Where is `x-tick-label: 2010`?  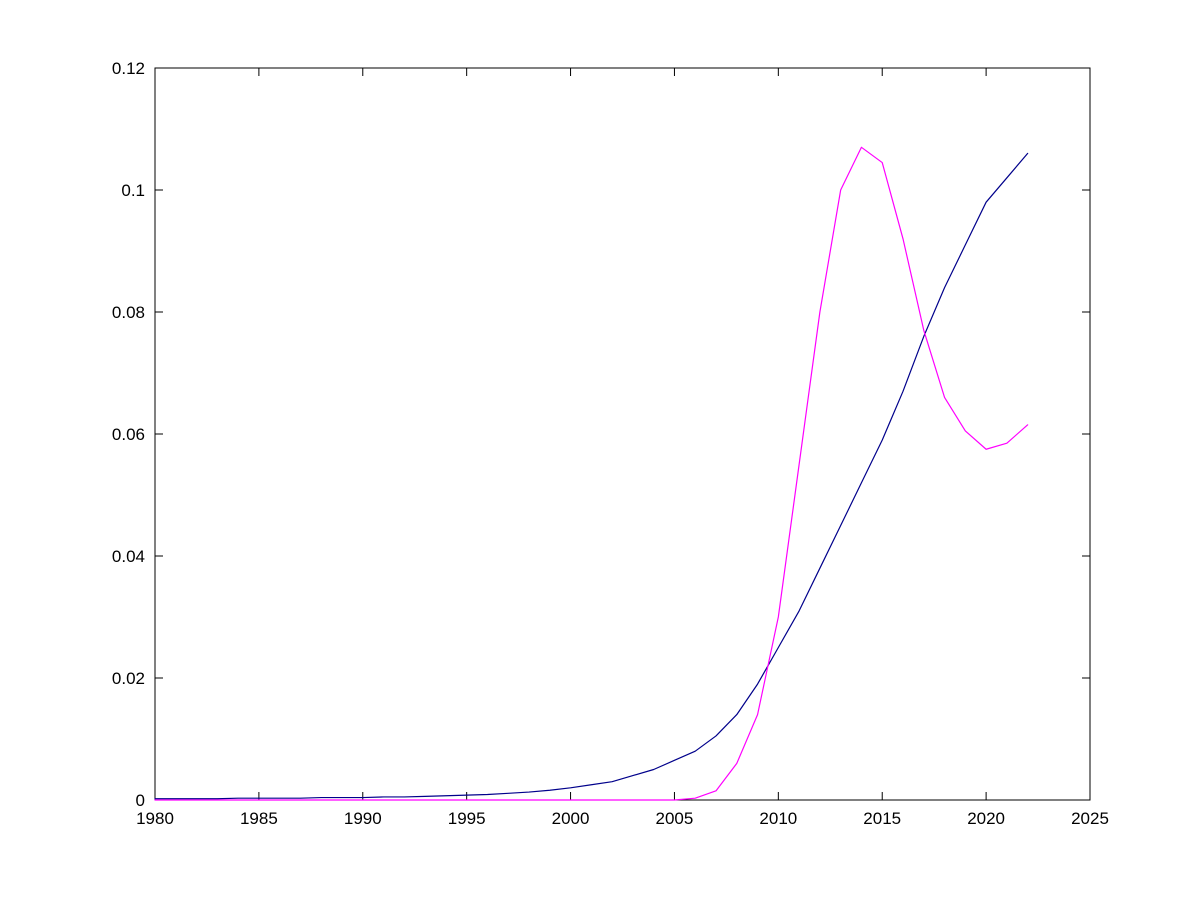 x-tick-label: 2010 is located at coordinates (778, 818).